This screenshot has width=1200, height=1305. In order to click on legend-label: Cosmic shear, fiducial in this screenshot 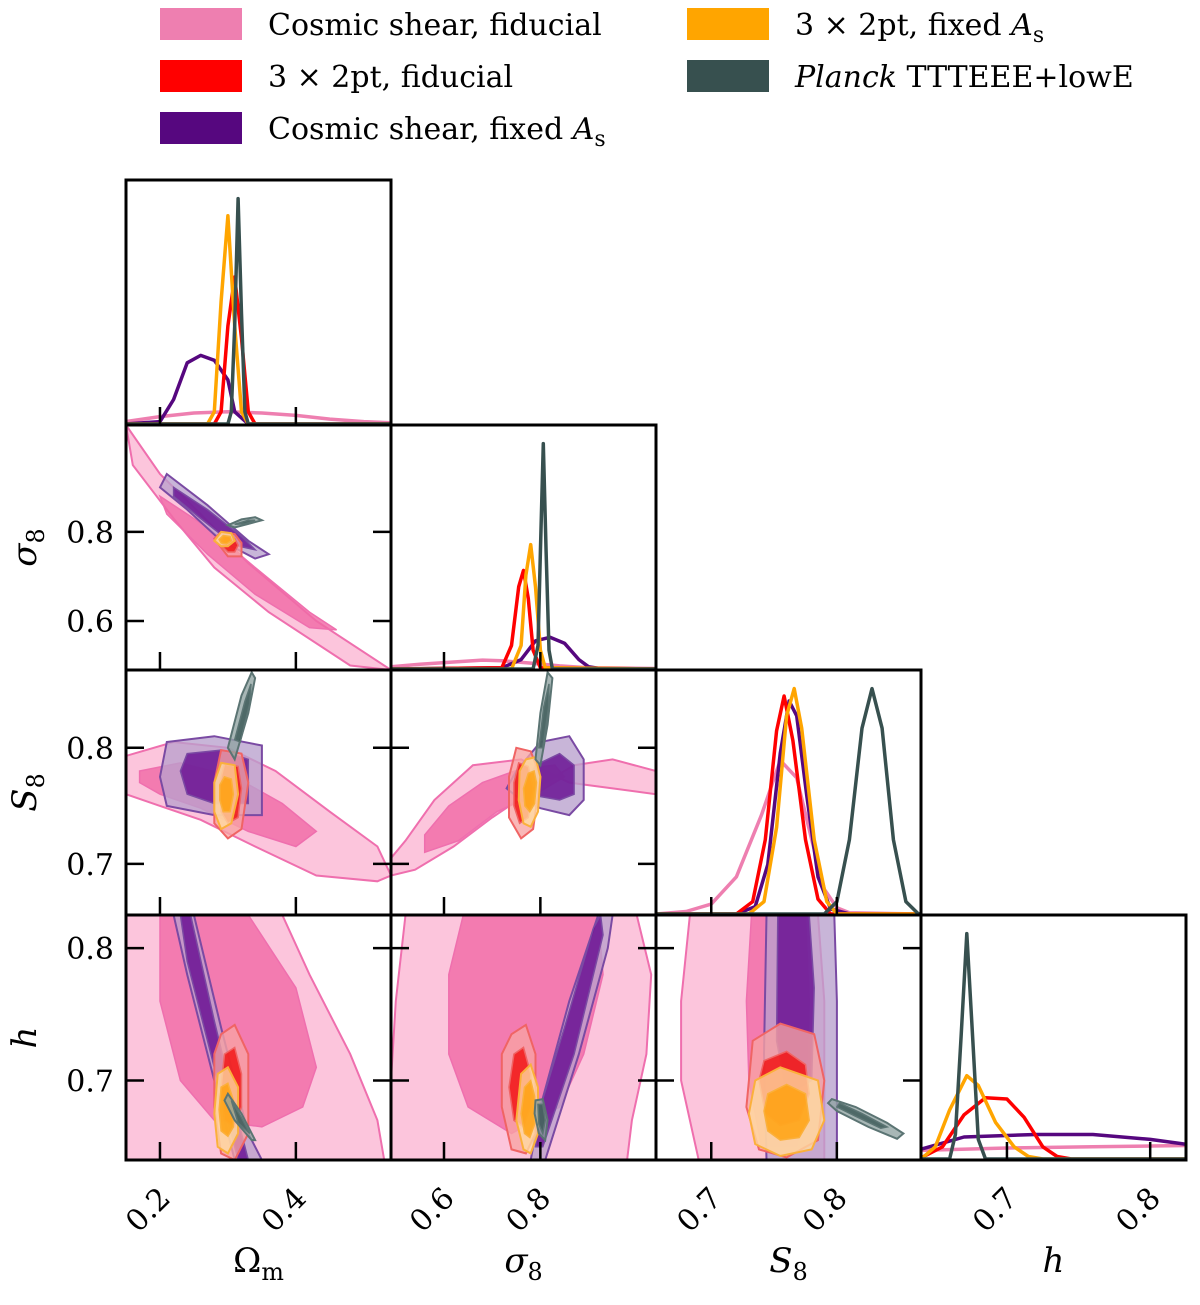, I will do `click(435, 25)`.